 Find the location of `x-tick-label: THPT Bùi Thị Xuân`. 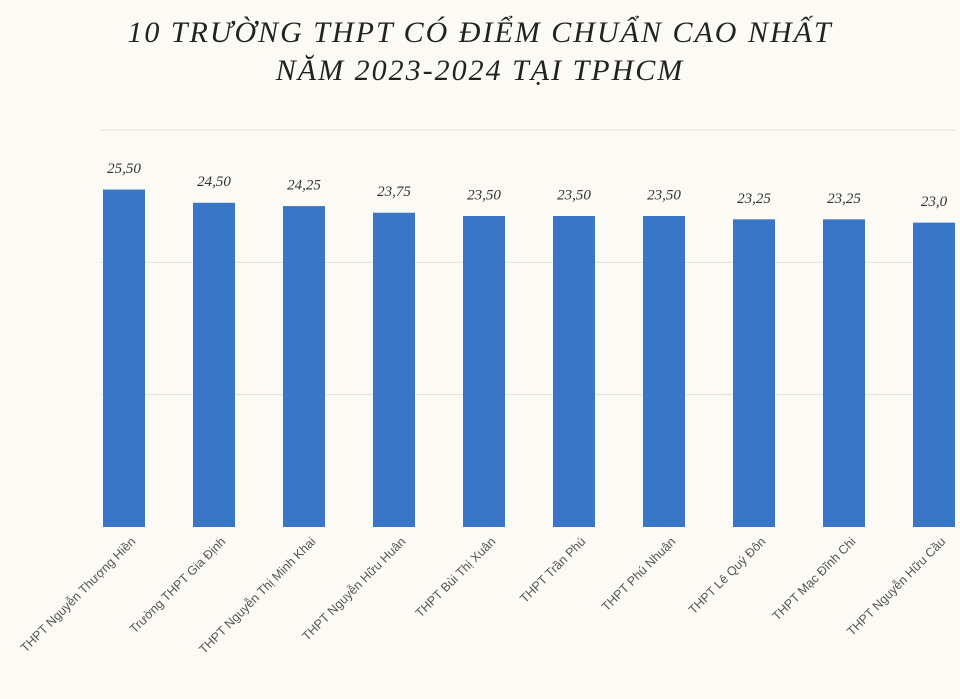

x-tick-label: THPT Bùi Thị Xuân is located at coordinates (456, 578).